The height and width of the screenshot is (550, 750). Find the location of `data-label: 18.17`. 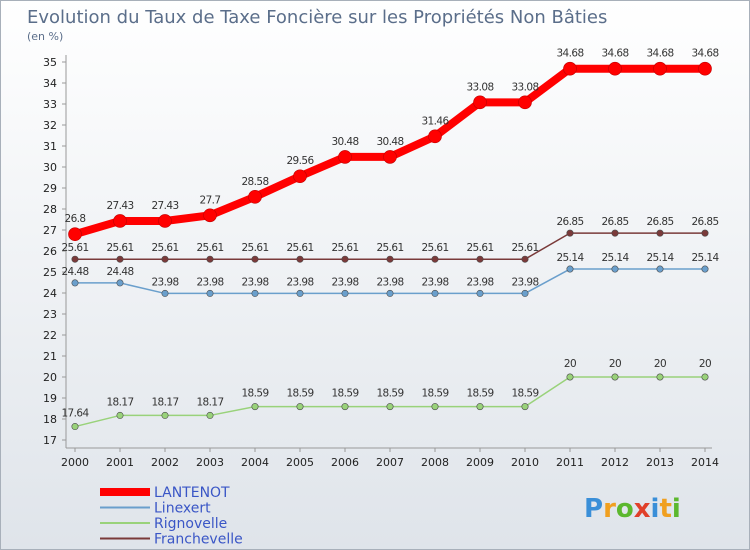

data-label: 18.17 is located at coordinates (119, 402).